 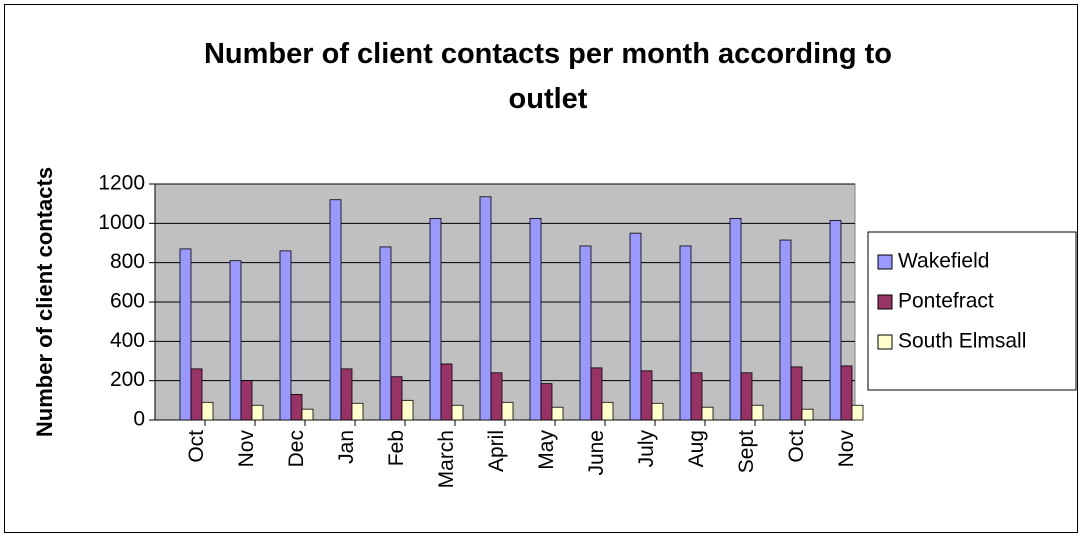 I want to click on y-tick-label: 800, so click(x=127, y=261).